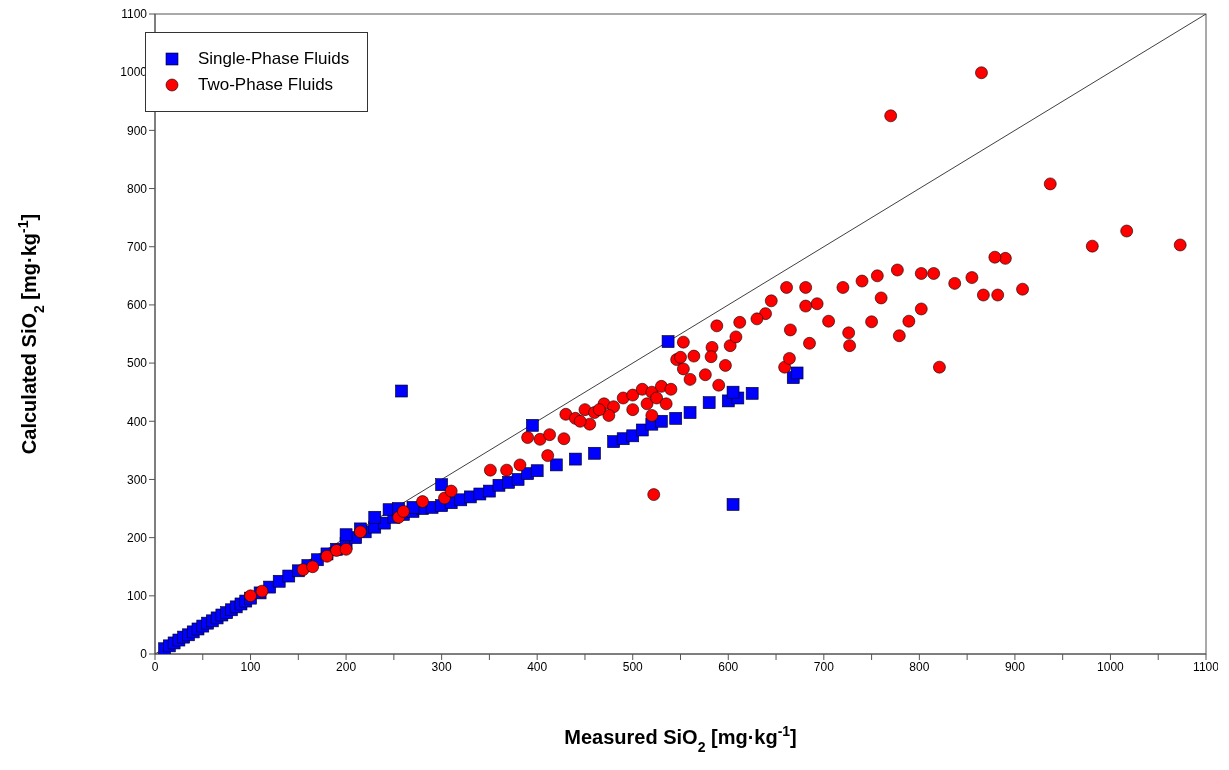 The width and height of the screenshot is (1229, 770). I want to click on x-tick-label: 100, so click(250, 666).